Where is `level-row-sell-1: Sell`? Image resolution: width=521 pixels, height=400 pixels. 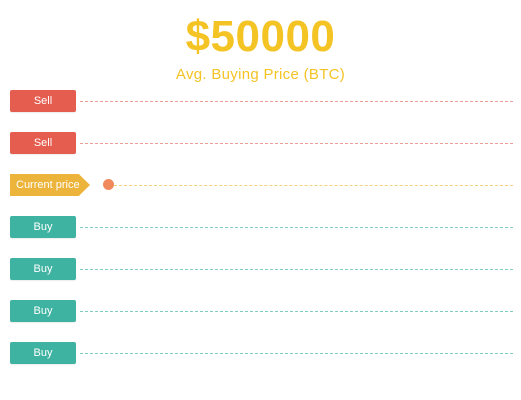 level-row-sell-1: Sell is located at coordinates (261, 101).